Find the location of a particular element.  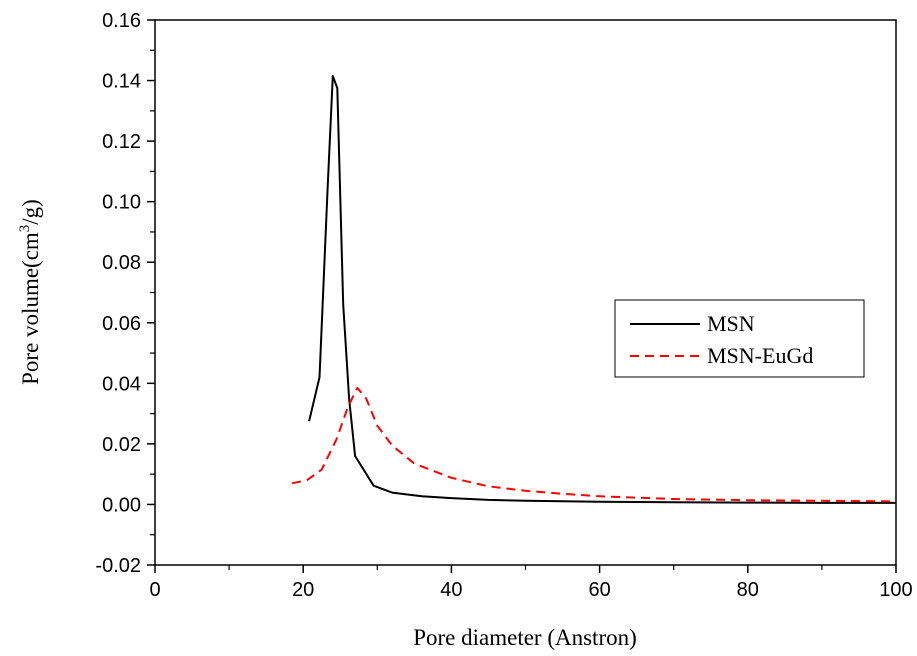

y-tick-label: 0.06 is located at coordinates (121, 324).